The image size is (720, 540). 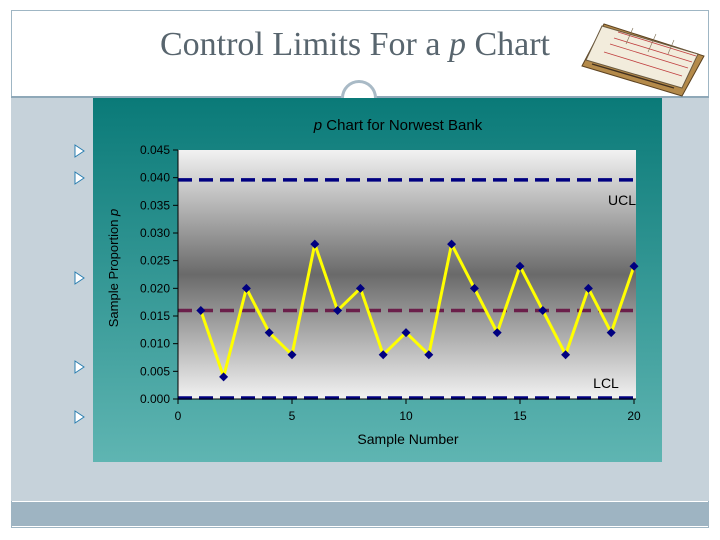 I want to click on slide-title-prefix: Control Limits For a, so click(x=304, y=44).